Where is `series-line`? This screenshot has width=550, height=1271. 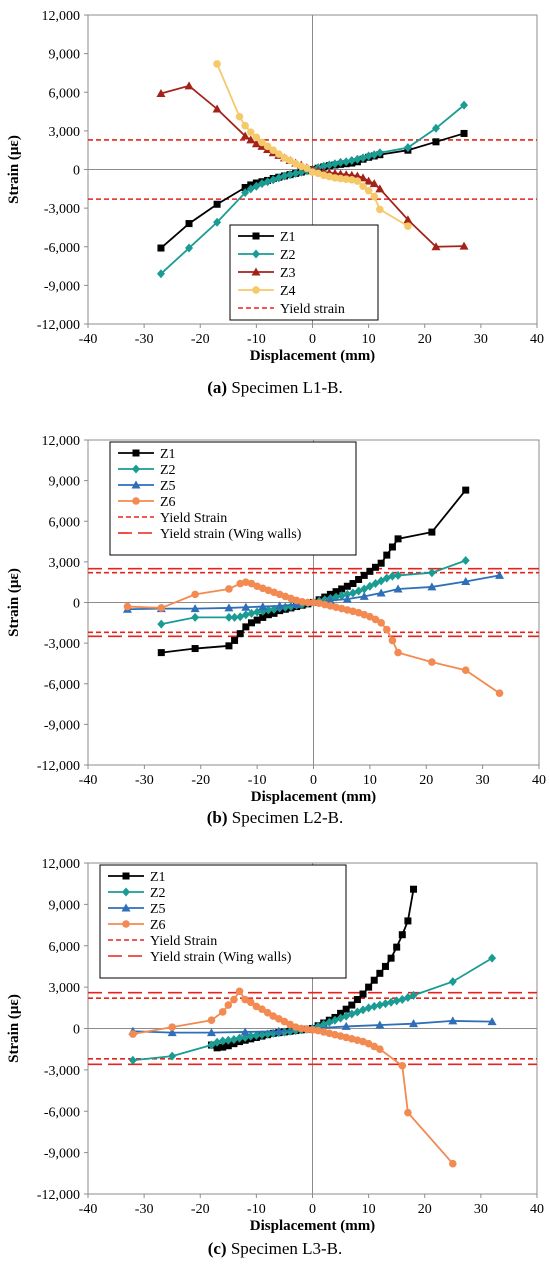
series-line is located at coordinates (293, 1077).